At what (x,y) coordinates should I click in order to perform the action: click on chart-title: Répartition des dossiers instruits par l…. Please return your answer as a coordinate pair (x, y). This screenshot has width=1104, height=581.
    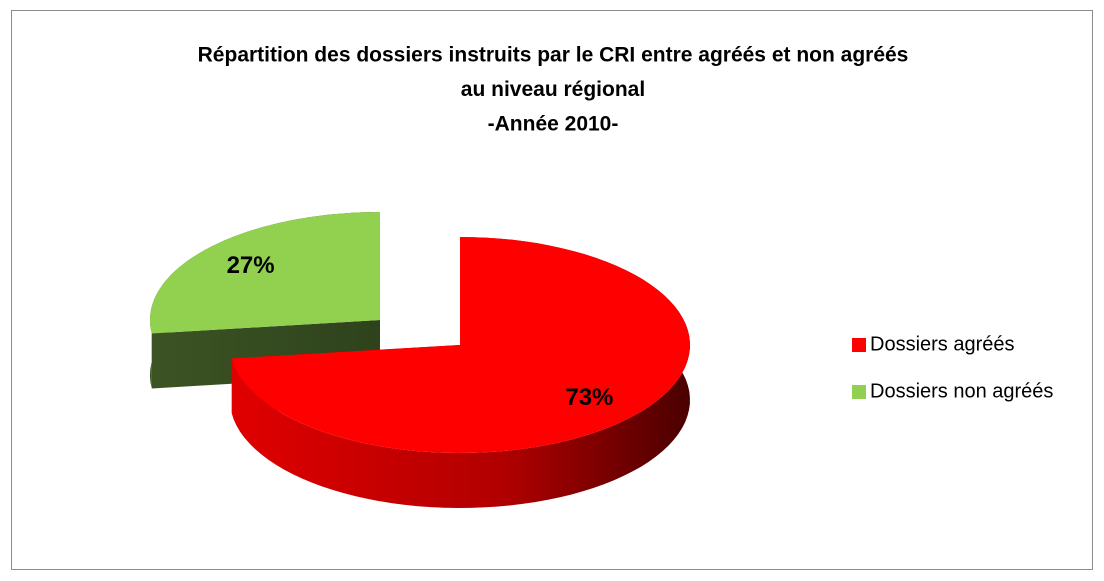
    Looking at the image, I should click on (553, 55).